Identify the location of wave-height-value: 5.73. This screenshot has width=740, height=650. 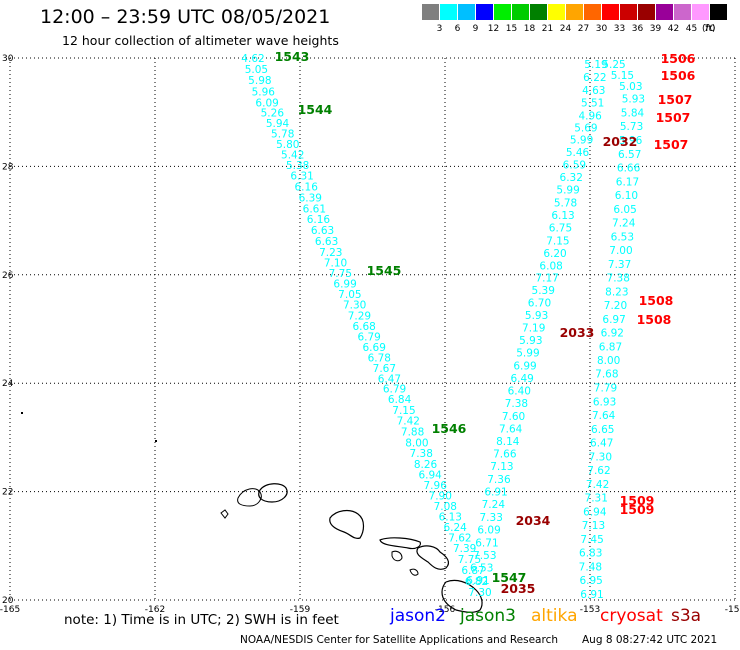
(631, 127).